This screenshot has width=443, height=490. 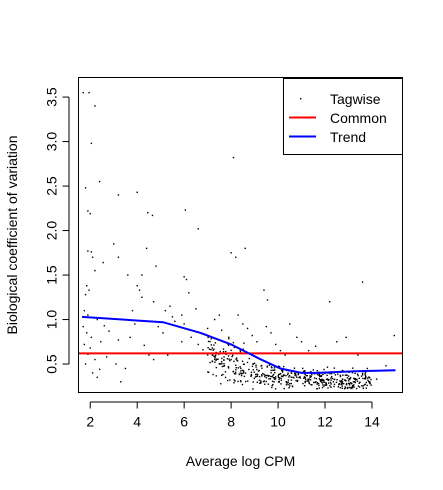 What do you see at coordinates (358, 118) in the screenshot?
I see `legend-common-label: Common` at bounding box center [358, 118].